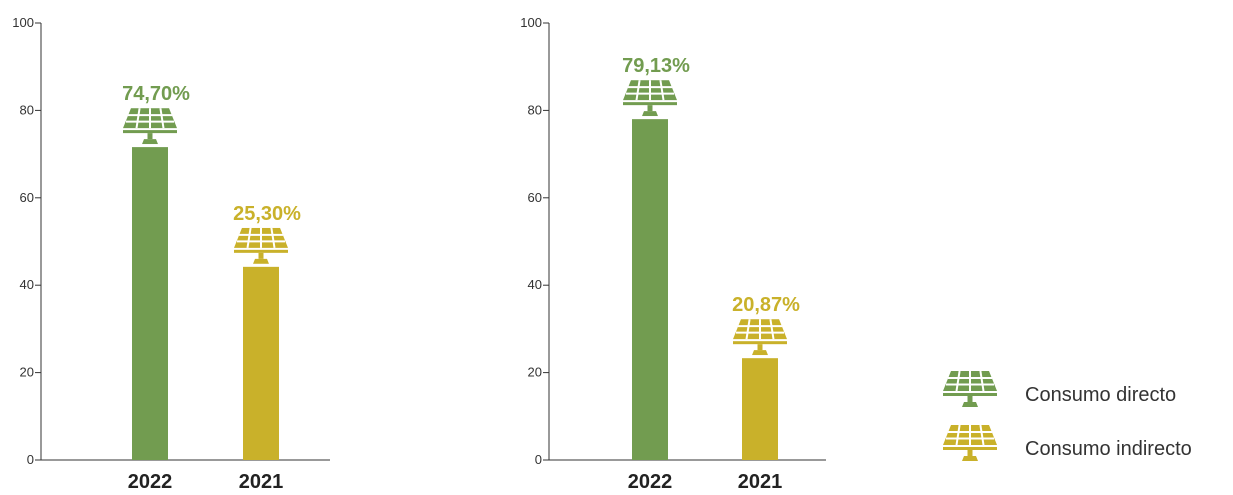  Describe the element at coordinates (267, 214) in the screenshot. I see `data-label: 25,30%` at that location.